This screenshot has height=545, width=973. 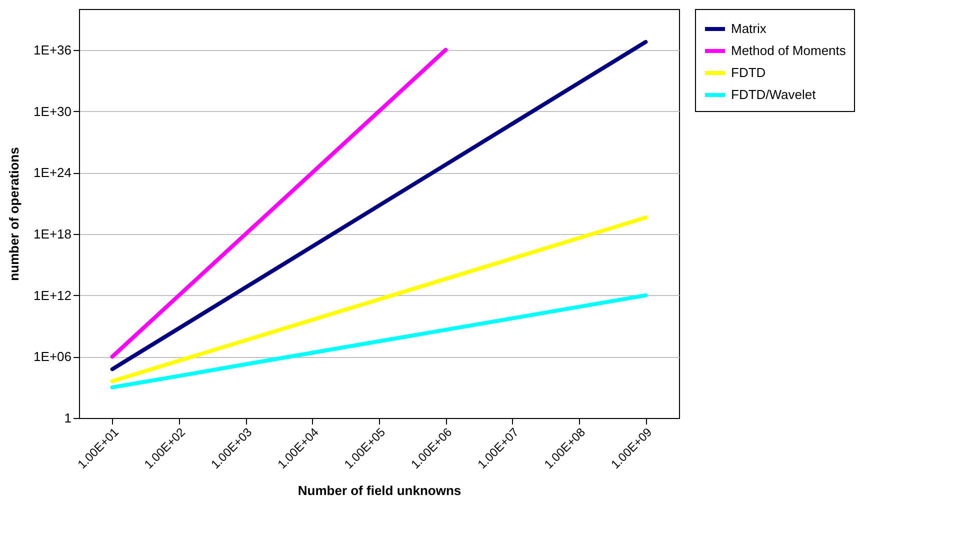 What do you see at coordinates (53, 172) in the screenshot?
I see `y-tick-label: 1E+24` at bounding box center [53, 172].